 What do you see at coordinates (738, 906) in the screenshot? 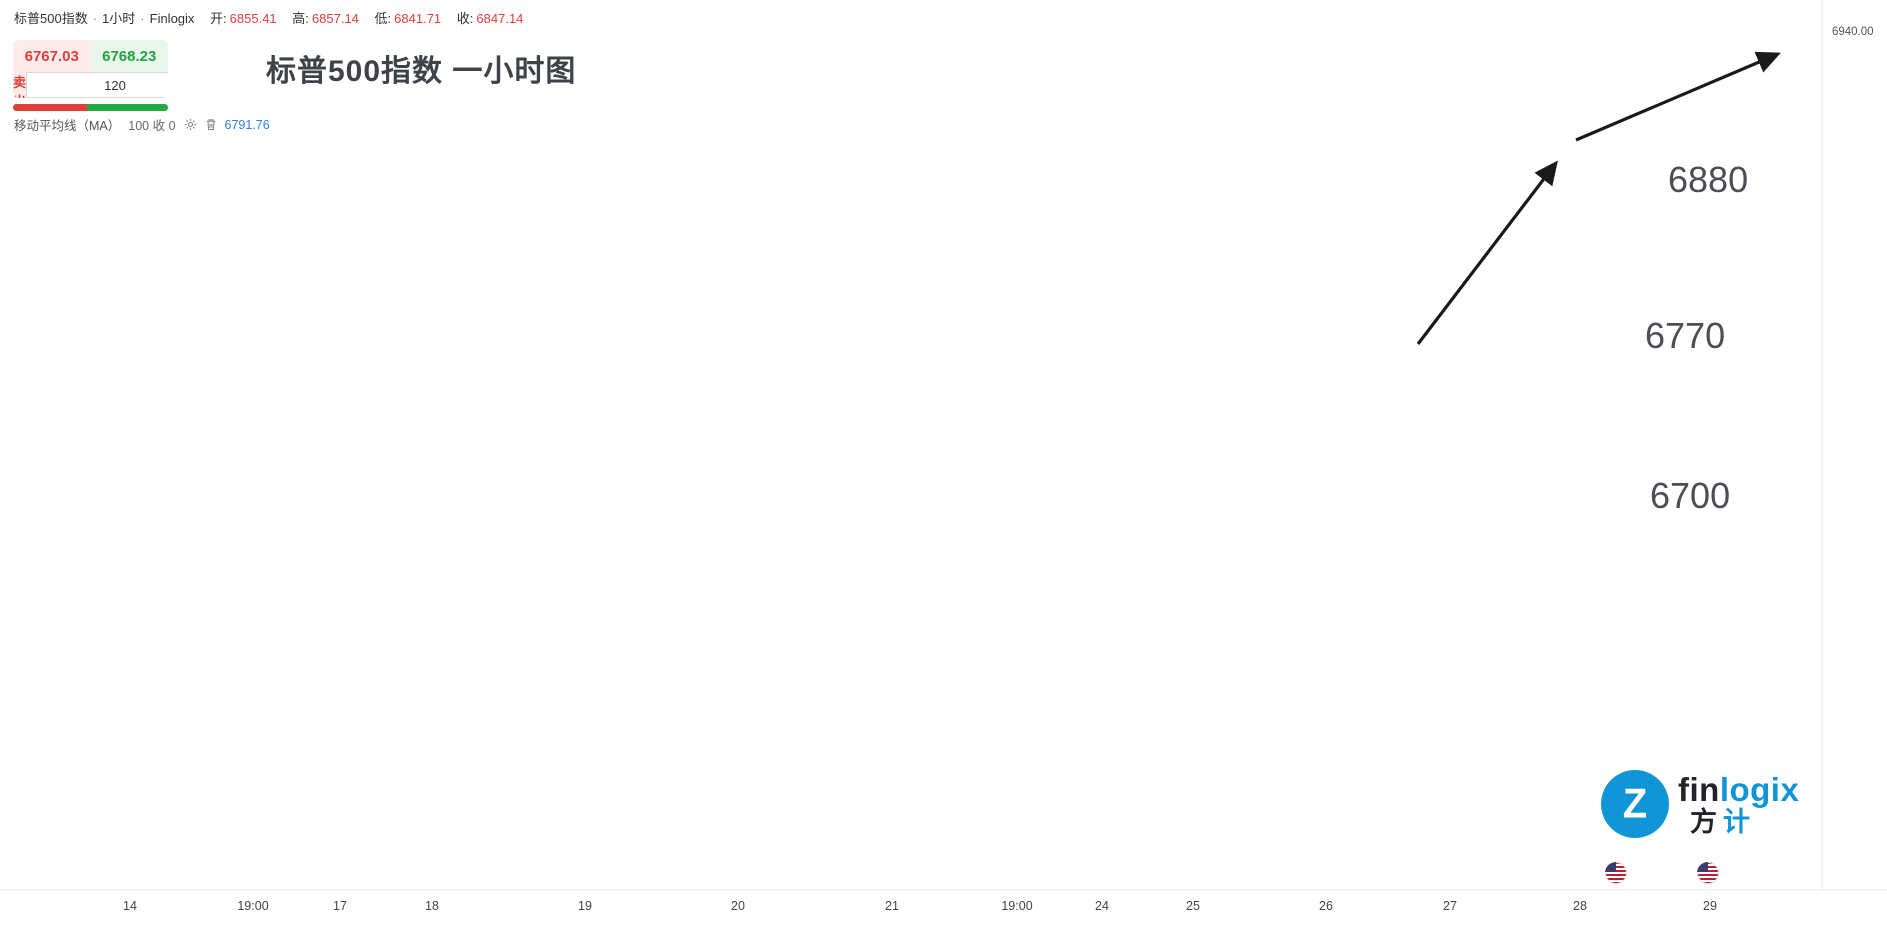
I see `time-tick: 20` at bounding box center [738, 906].